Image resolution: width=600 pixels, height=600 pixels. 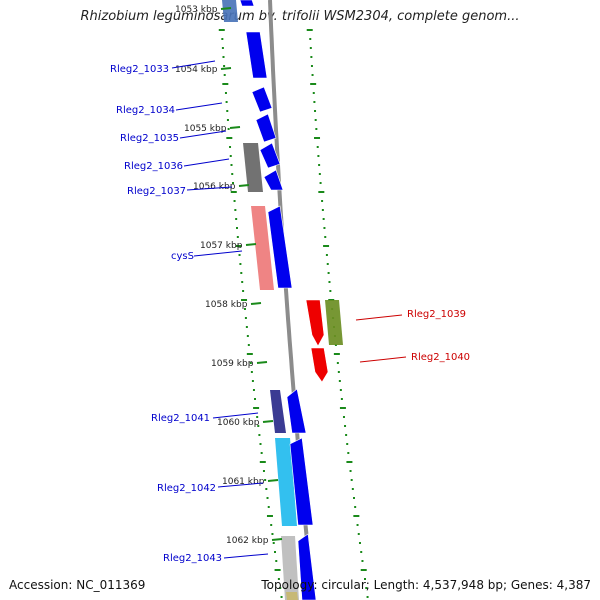 I want to click on gene-label-g1034: Rleg2_1034, so click(x=145, y=110).